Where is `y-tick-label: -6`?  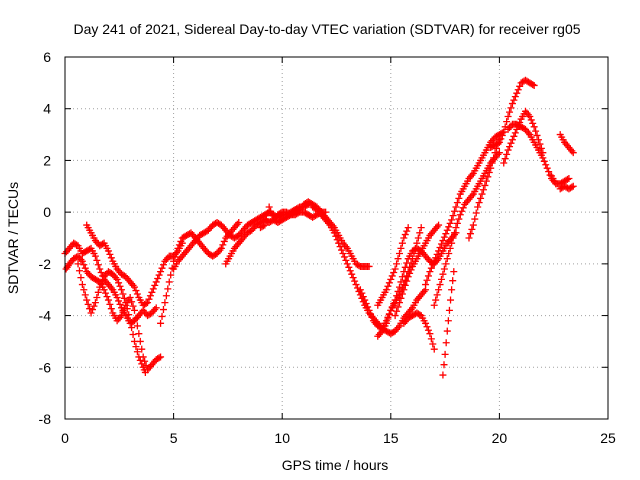
y-tick-label: -6 is located at coordinates (45, 367).